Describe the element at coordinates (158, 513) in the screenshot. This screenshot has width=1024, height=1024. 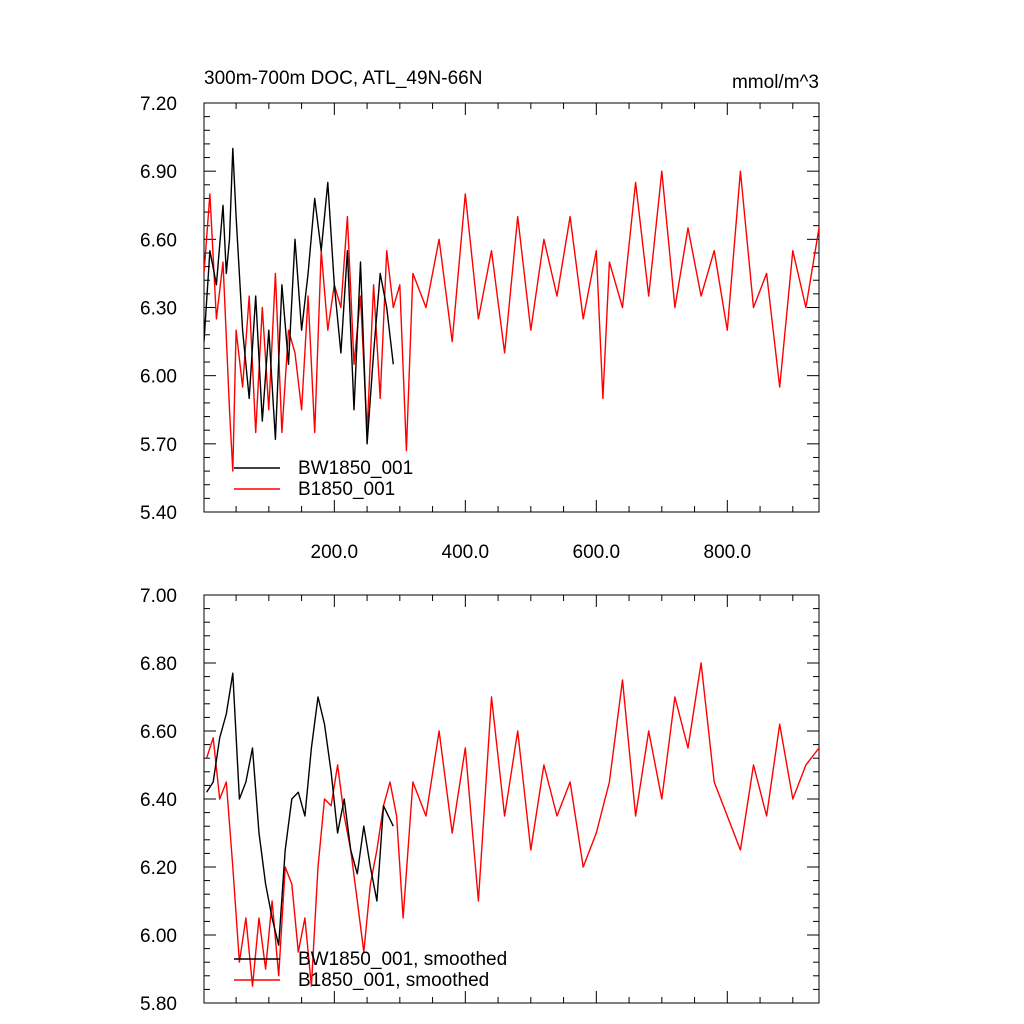
I see `y-tick-label: 5.40` at that location.